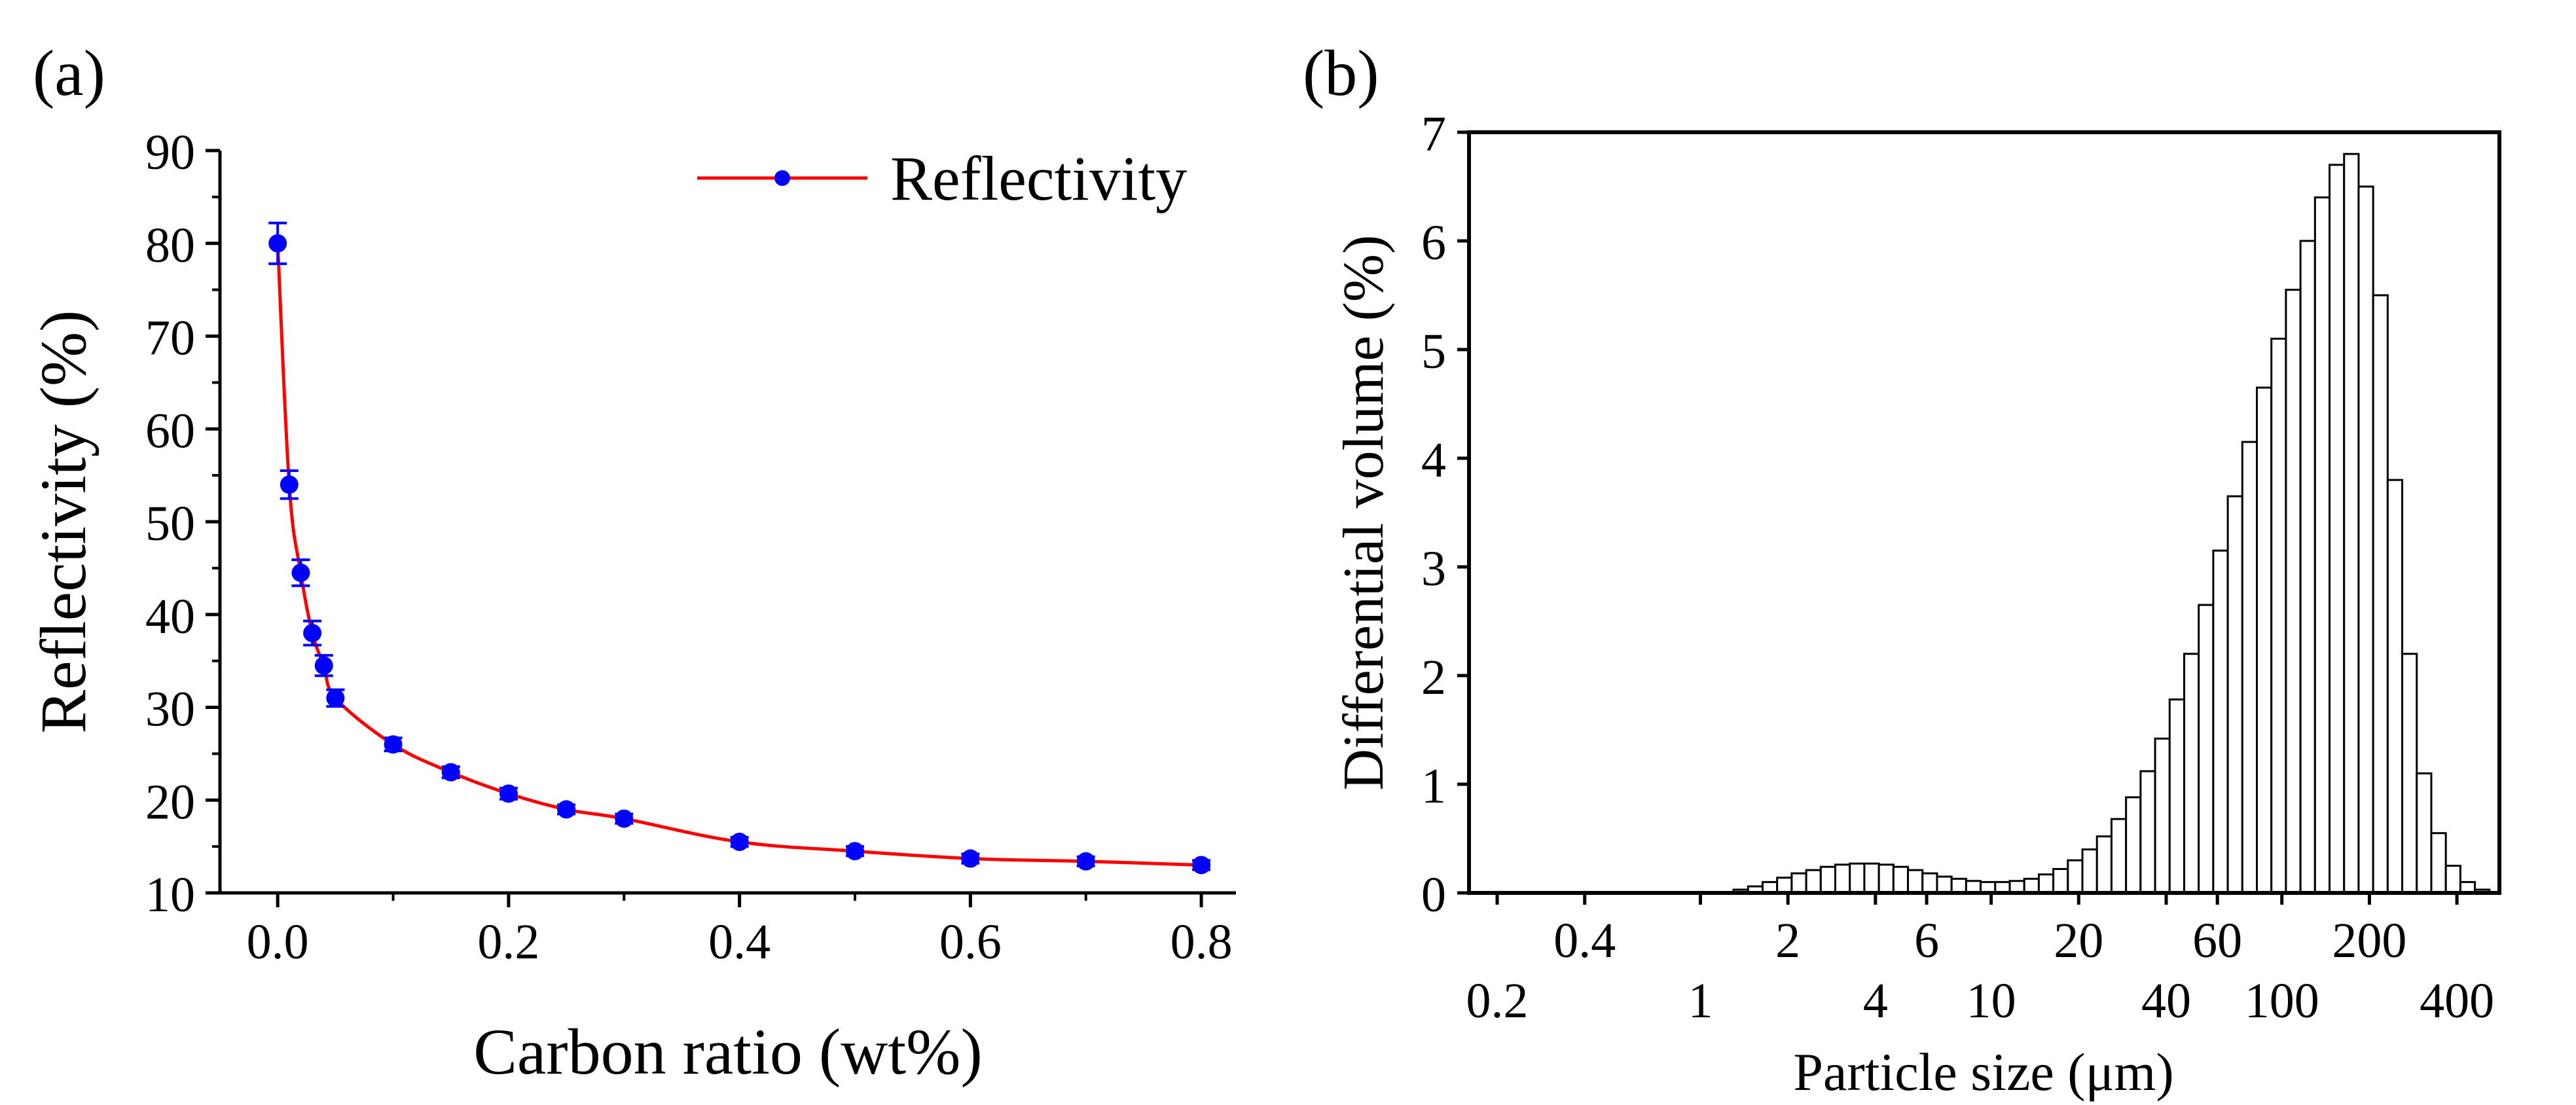 The image size is (2576, 1105). I want to click on x-tick-label-upper: 60, so click(2217, 940).